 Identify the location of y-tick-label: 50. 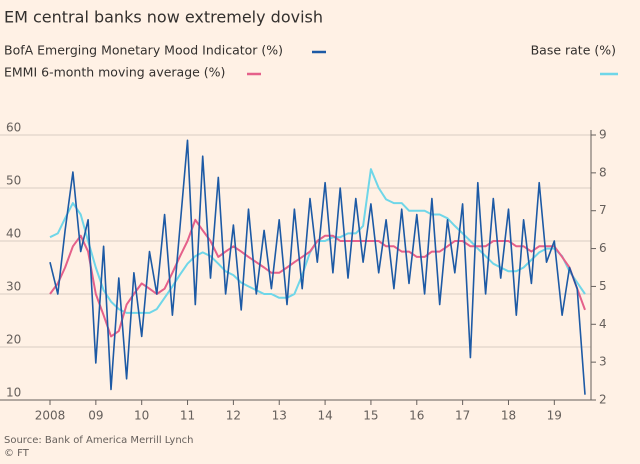
(13, 181).